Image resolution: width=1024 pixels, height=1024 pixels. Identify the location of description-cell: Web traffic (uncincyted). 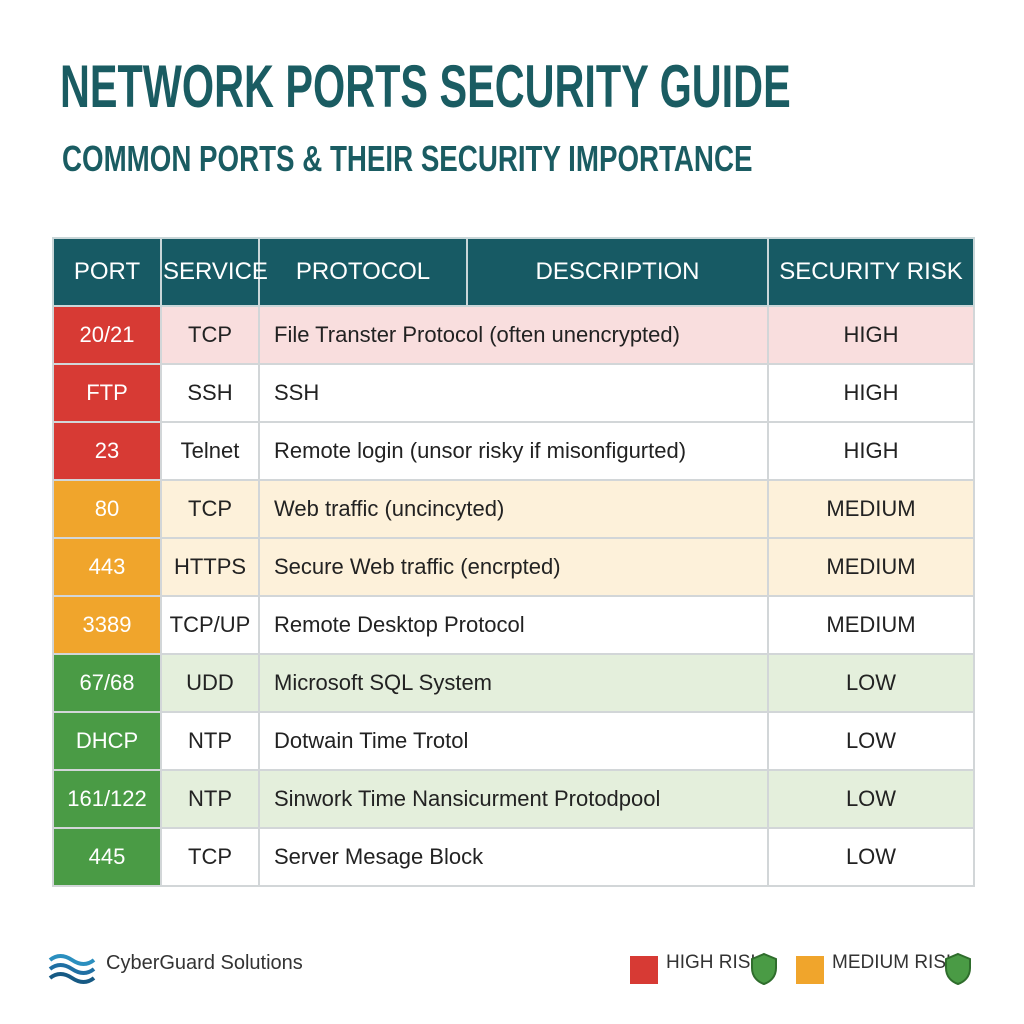
(513, 509).